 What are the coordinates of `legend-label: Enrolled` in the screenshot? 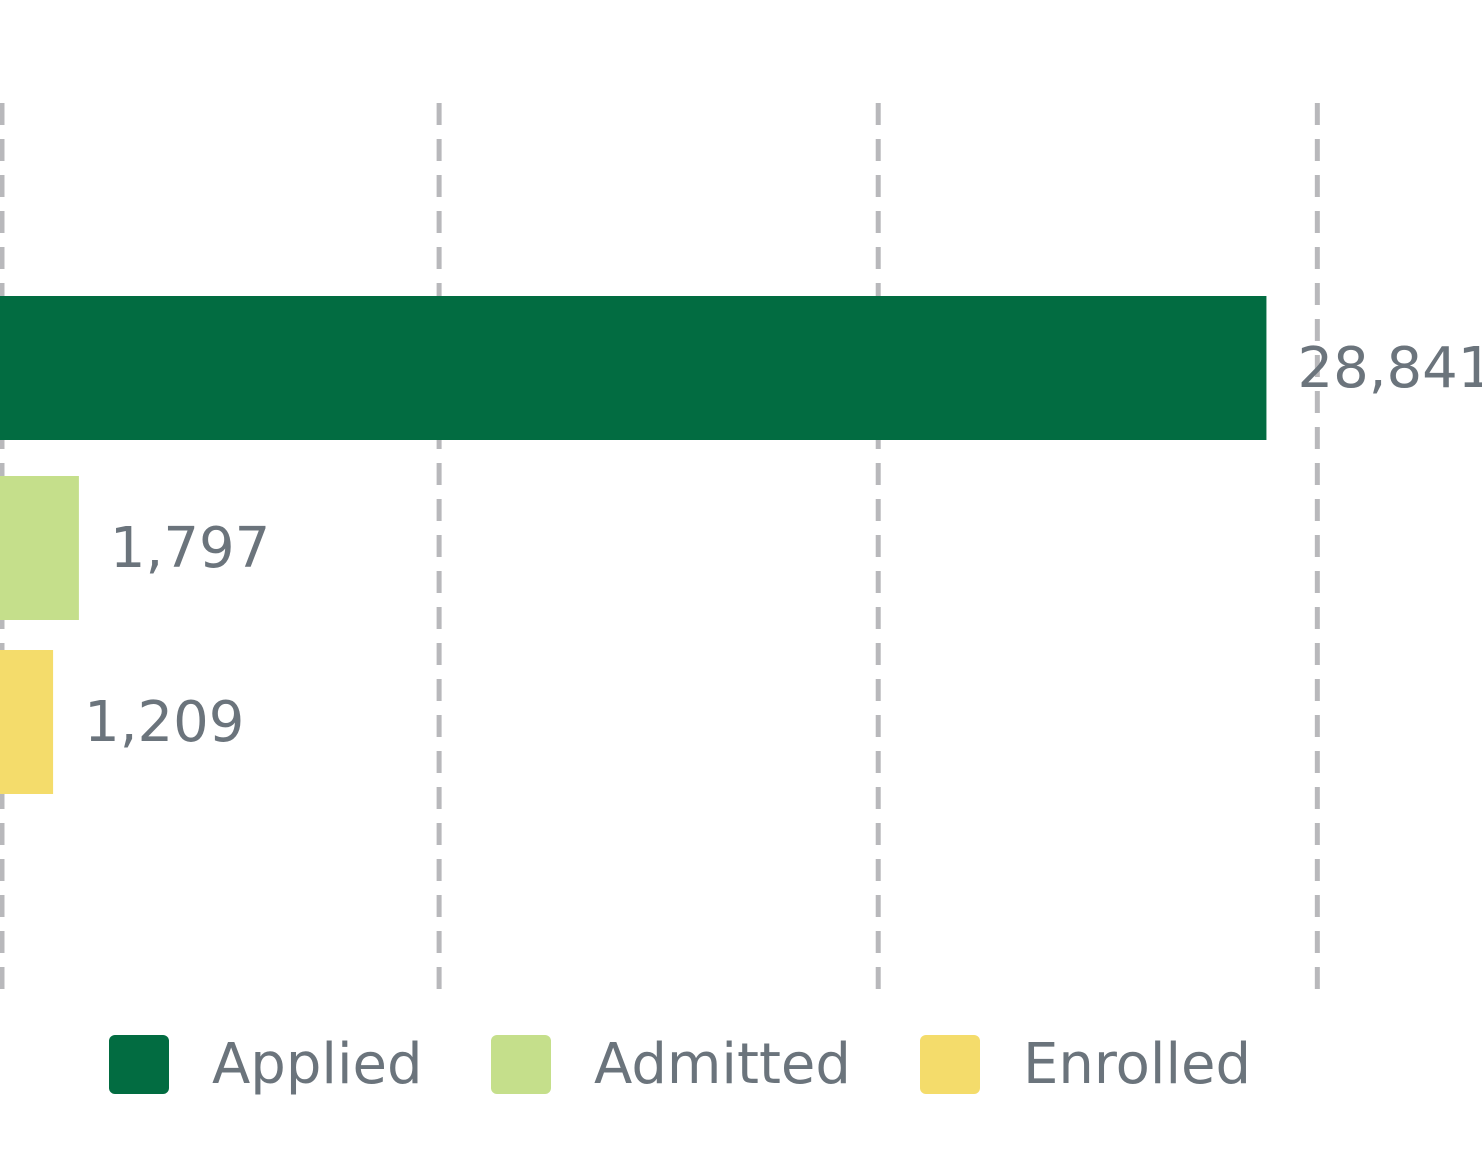 It's located at (1137, 1064).